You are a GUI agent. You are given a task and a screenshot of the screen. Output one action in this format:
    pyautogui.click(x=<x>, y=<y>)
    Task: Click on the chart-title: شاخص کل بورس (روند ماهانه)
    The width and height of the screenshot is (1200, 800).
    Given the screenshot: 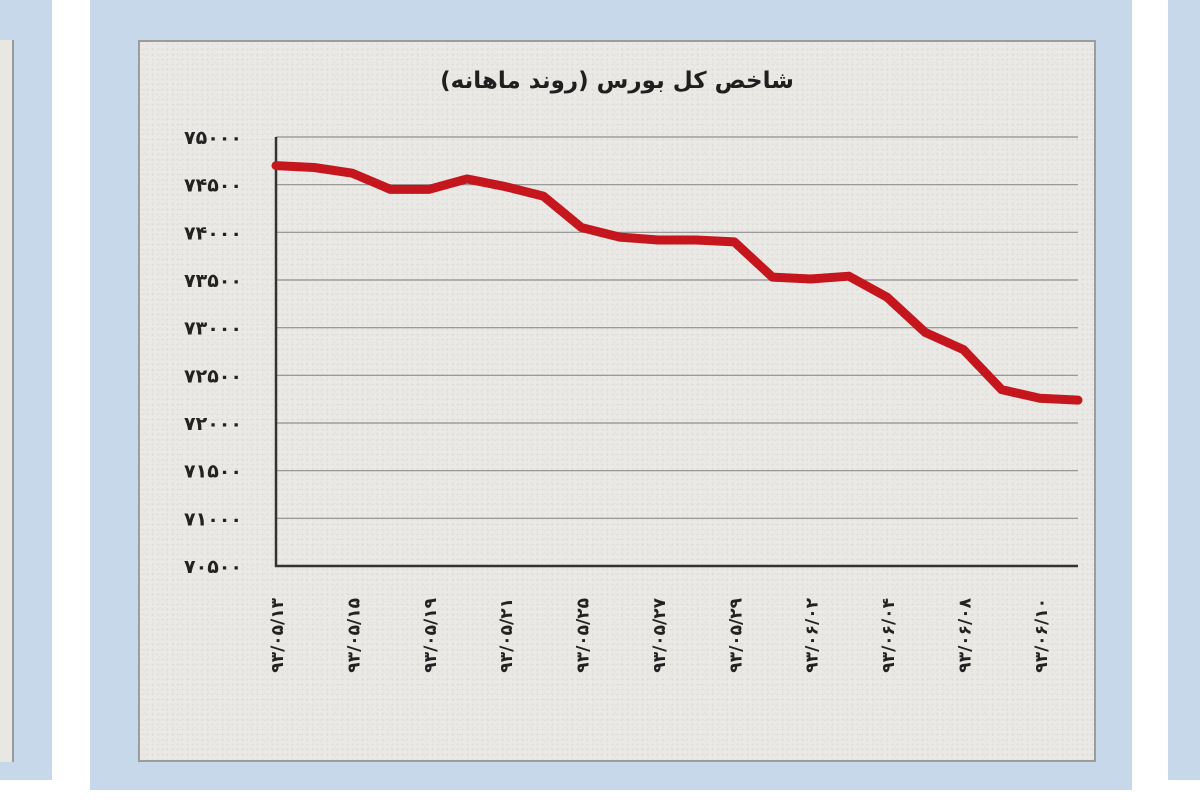 What is the action you would take?
    pyautogui.click(x=617, y=81)
    